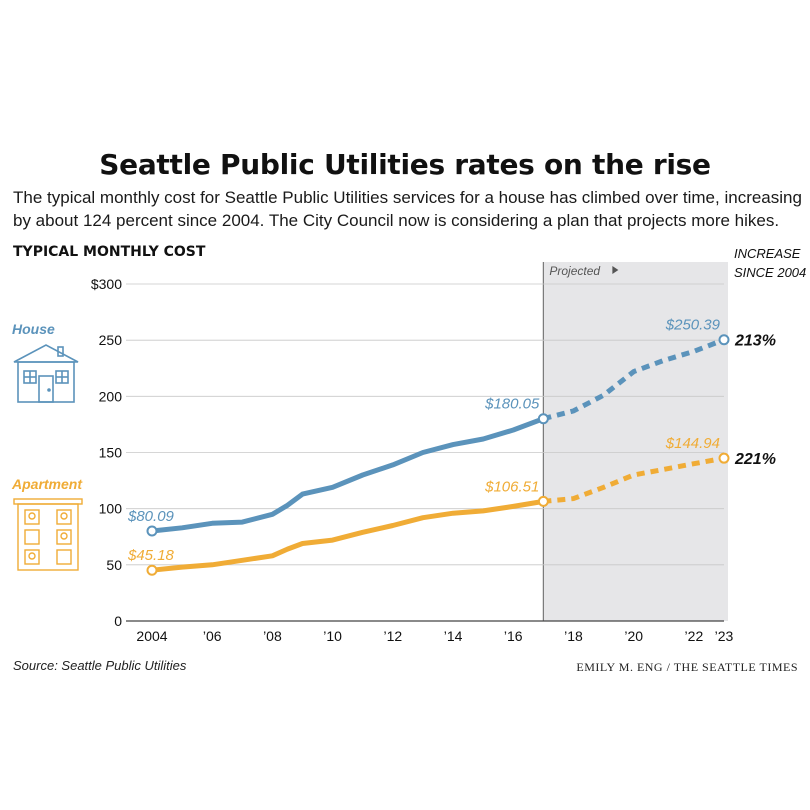 Image resolution: width=810 pixels, height=810 pixels. I want to click on data-label: $250.39, so click(693, 325).